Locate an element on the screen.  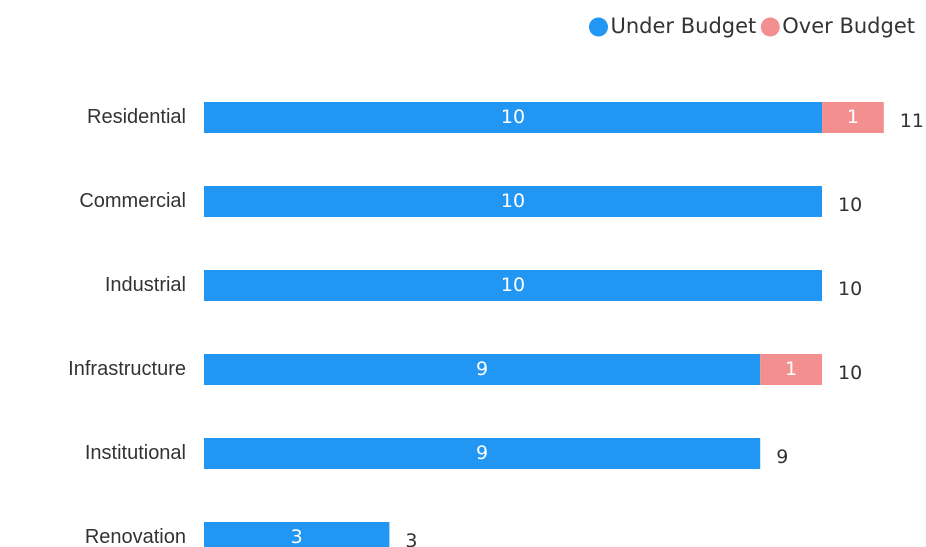
bar-value-label-under-budget-infrastructure: 9 is located at coordinates (482, 369).